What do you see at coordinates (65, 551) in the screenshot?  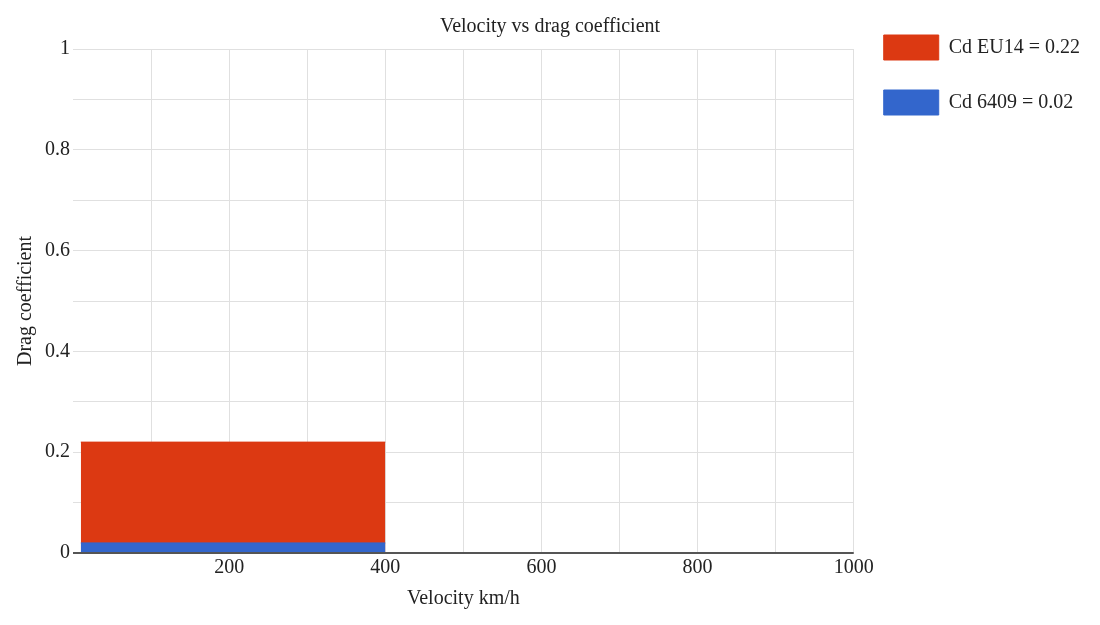 I see `y-tick-label: 0` at bounding box center [65, 551].